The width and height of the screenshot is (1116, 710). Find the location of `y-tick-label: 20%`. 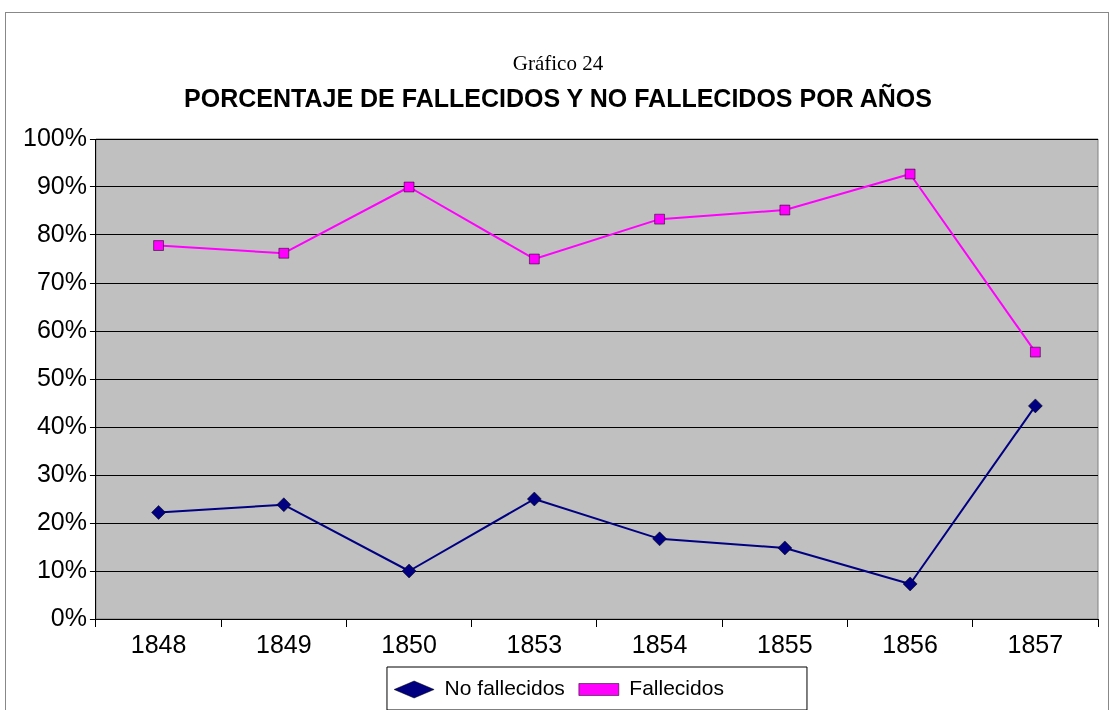

y-tick-label: 20% is located at coordinates (61, 520).